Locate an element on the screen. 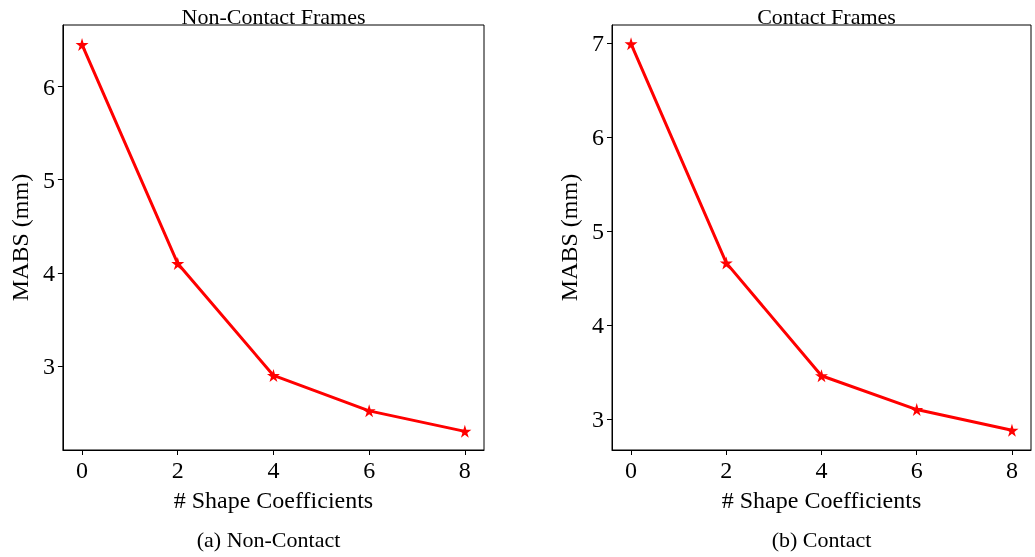 The height and width of the screenshot is (557, 1035). chart-title: Contact Frames is located at coordinates (826, 16).